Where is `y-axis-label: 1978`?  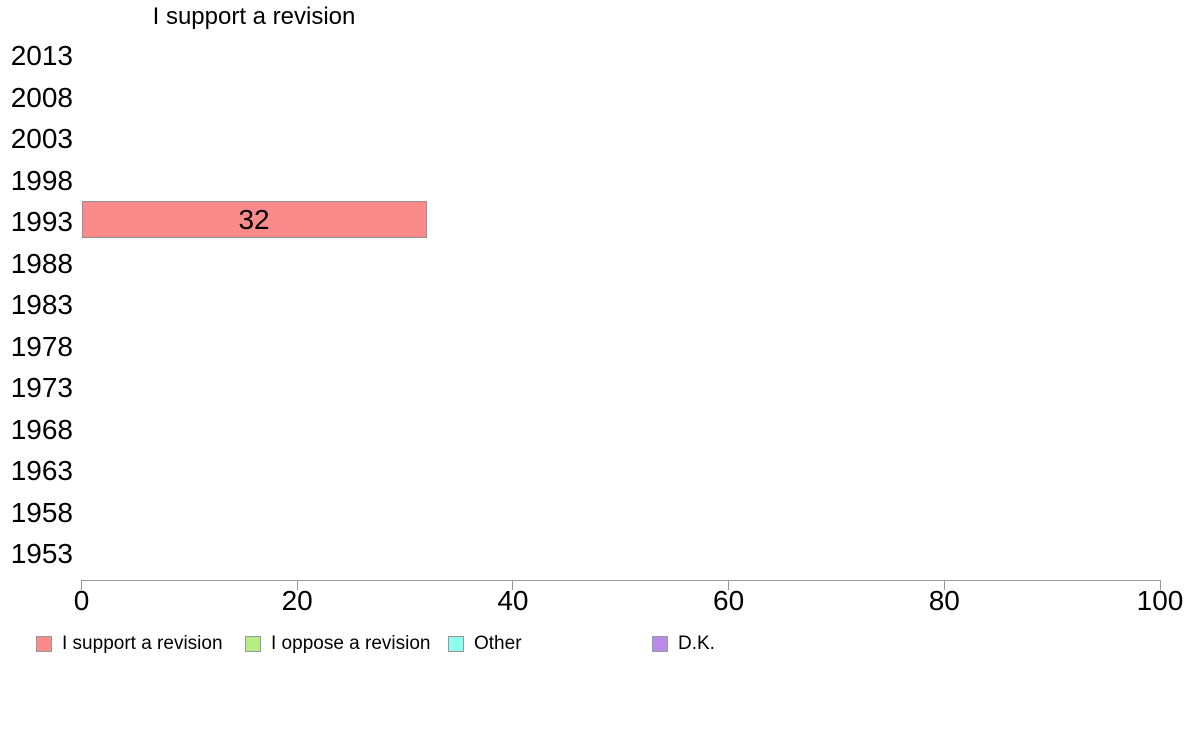 y-axis-label: 1978 is located at coordinates (41, 346).